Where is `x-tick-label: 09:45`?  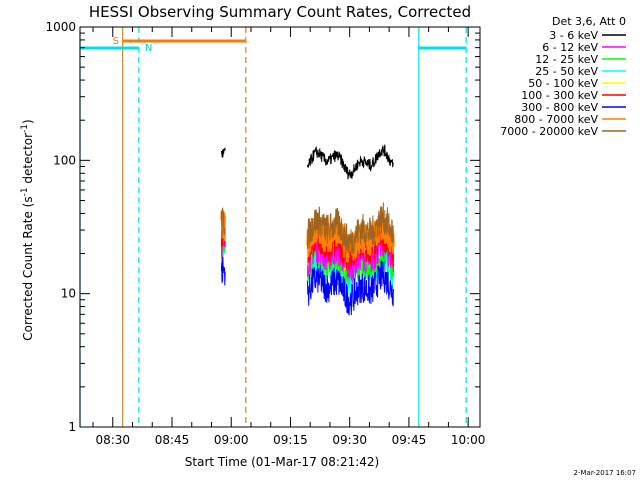 x-tick-label: 09:45 is located at coordinates (409, 440).